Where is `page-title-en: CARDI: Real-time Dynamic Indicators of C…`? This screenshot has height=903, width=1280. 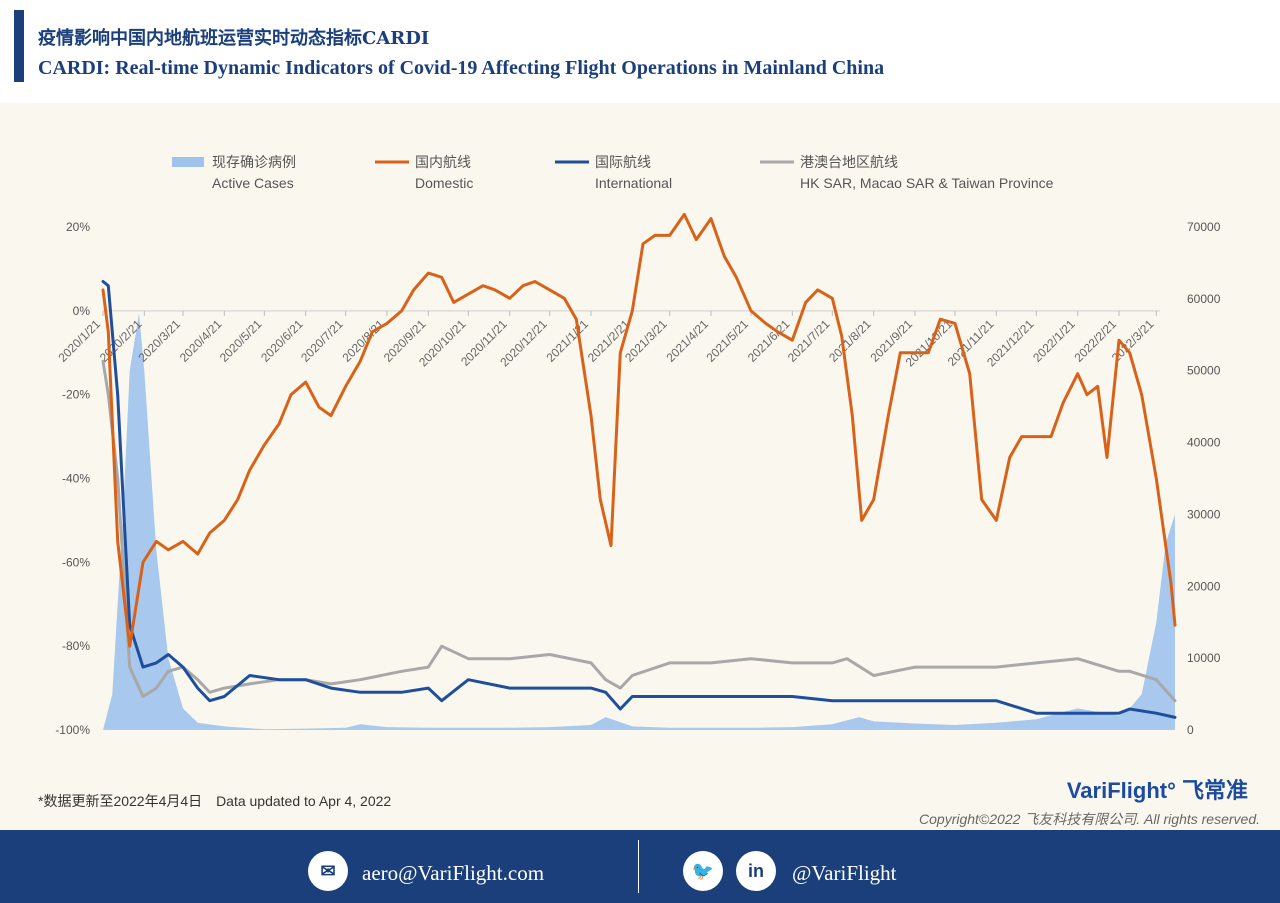
page-title-en: CARDI: Real-time Dynamic Indicators of C… is located at coordinates (461, 68).